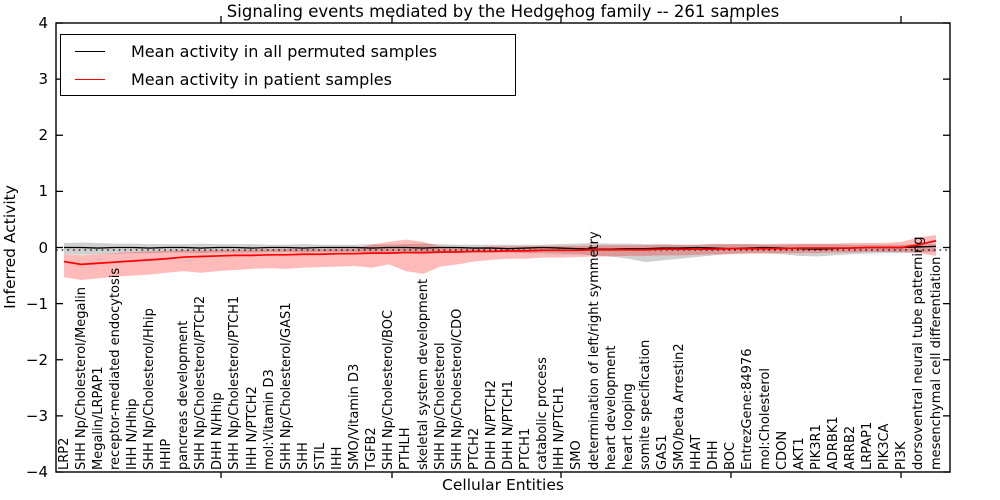 Image resolution: width=1000 pixels, height=500 pixels. Describe the element at coordinates (43, 191) in the screenshot. I see `y-tick-label: 1` at that location.